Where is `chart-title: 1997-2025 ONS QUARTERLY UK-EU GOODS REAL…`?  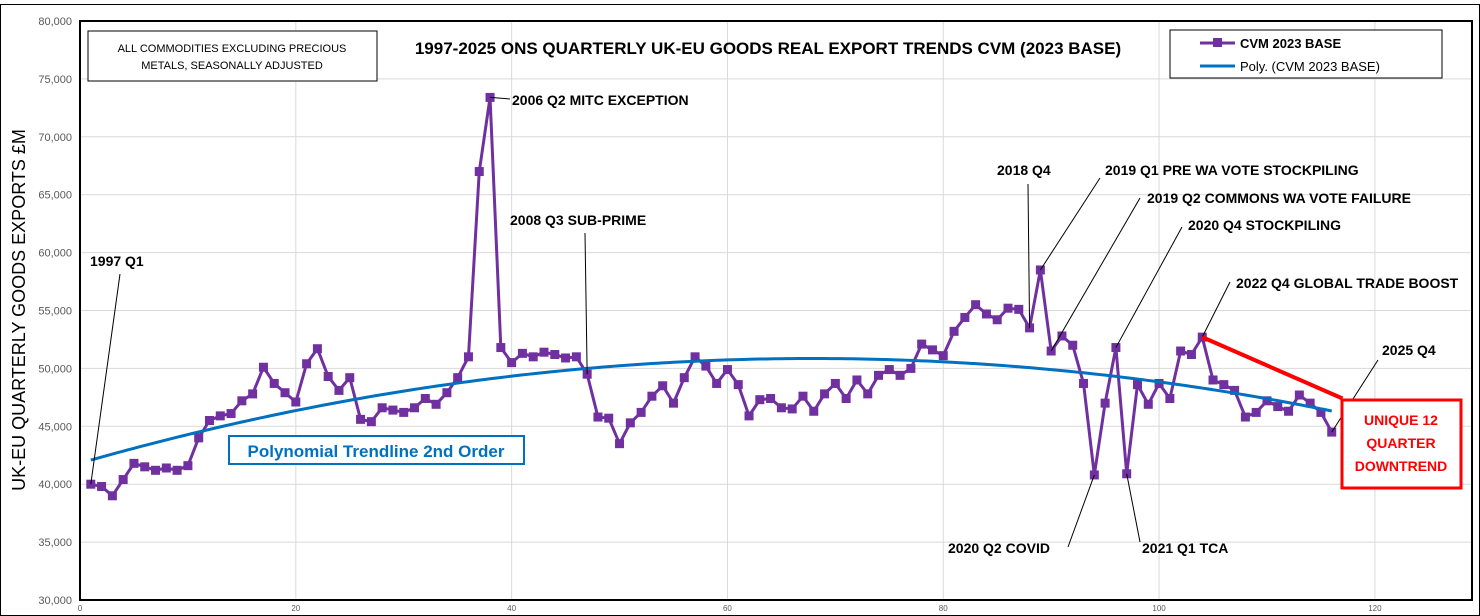 chart-title: 1997-2025 ONS QUARTERLY UK-EU GOODS REAL… is located at coordinates (768, 48).